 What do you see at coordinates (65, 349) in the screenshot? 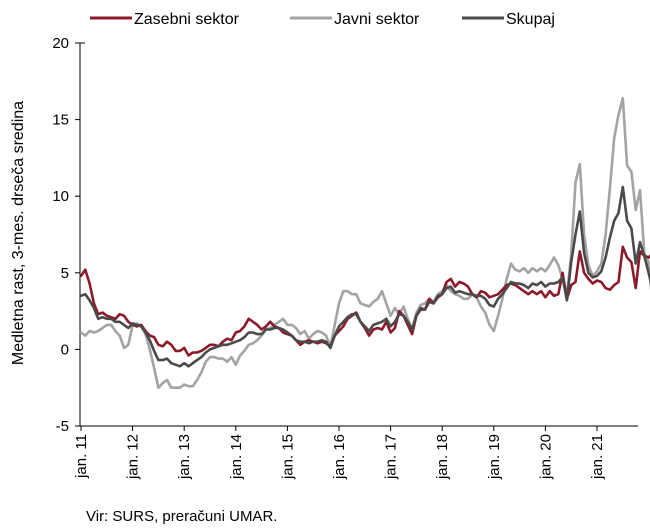
I see `y-tick-label: 0` at bounding box center [65, 349].